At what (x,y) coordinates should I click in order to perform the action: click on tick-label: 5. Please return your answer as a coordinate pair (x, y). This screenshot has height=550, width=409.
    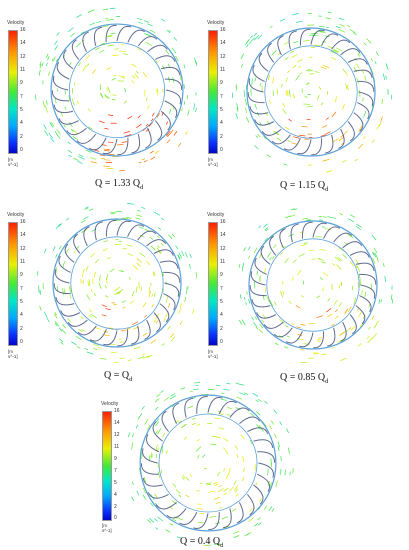
    Looking at the image, I should click on (115, 483).